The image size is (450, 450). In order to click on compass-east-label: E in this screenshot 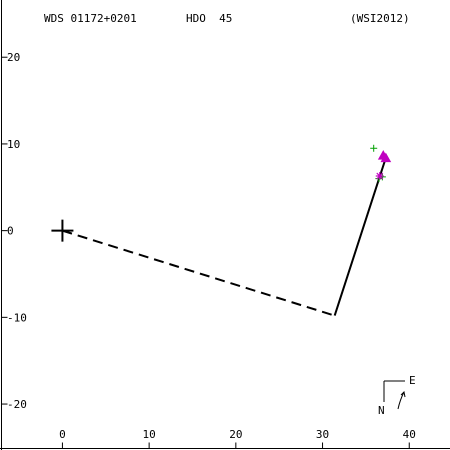, I will do `click(412, 380)`.